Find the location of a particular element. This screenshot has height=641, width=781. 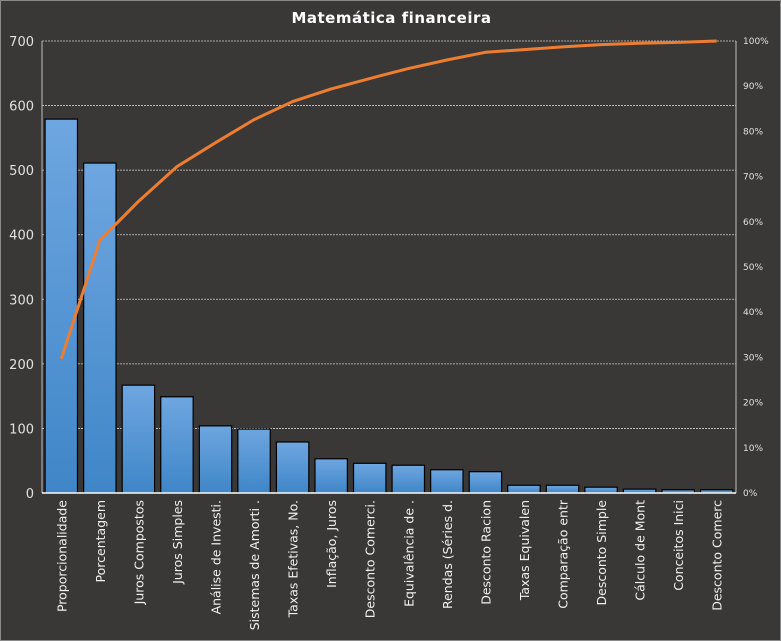

y2-tick-label: 90% is located at coordinates (753, 87).